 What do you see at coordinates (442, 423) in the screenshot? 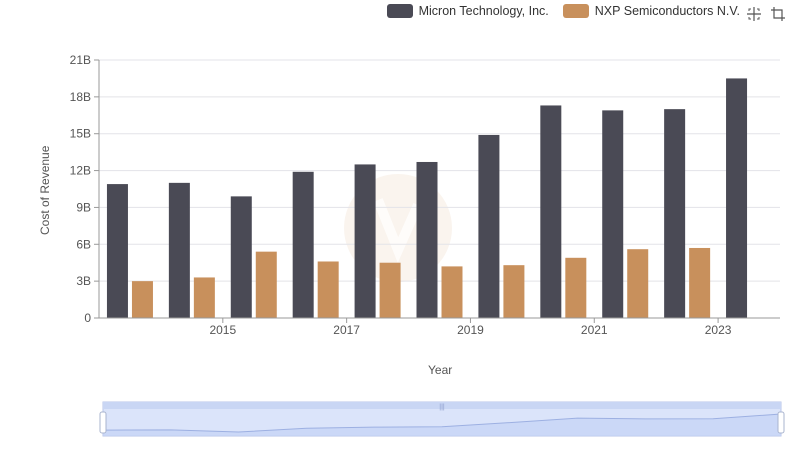
I see `slider-preview-line` at bounding box center [442, 423].